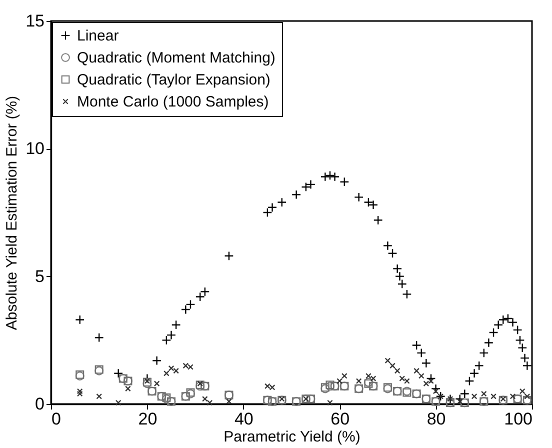  What do you see at coordinates (518, 419) in the screenshot?
I see `x-tick-label: 100` at bounding box center [518, 419].